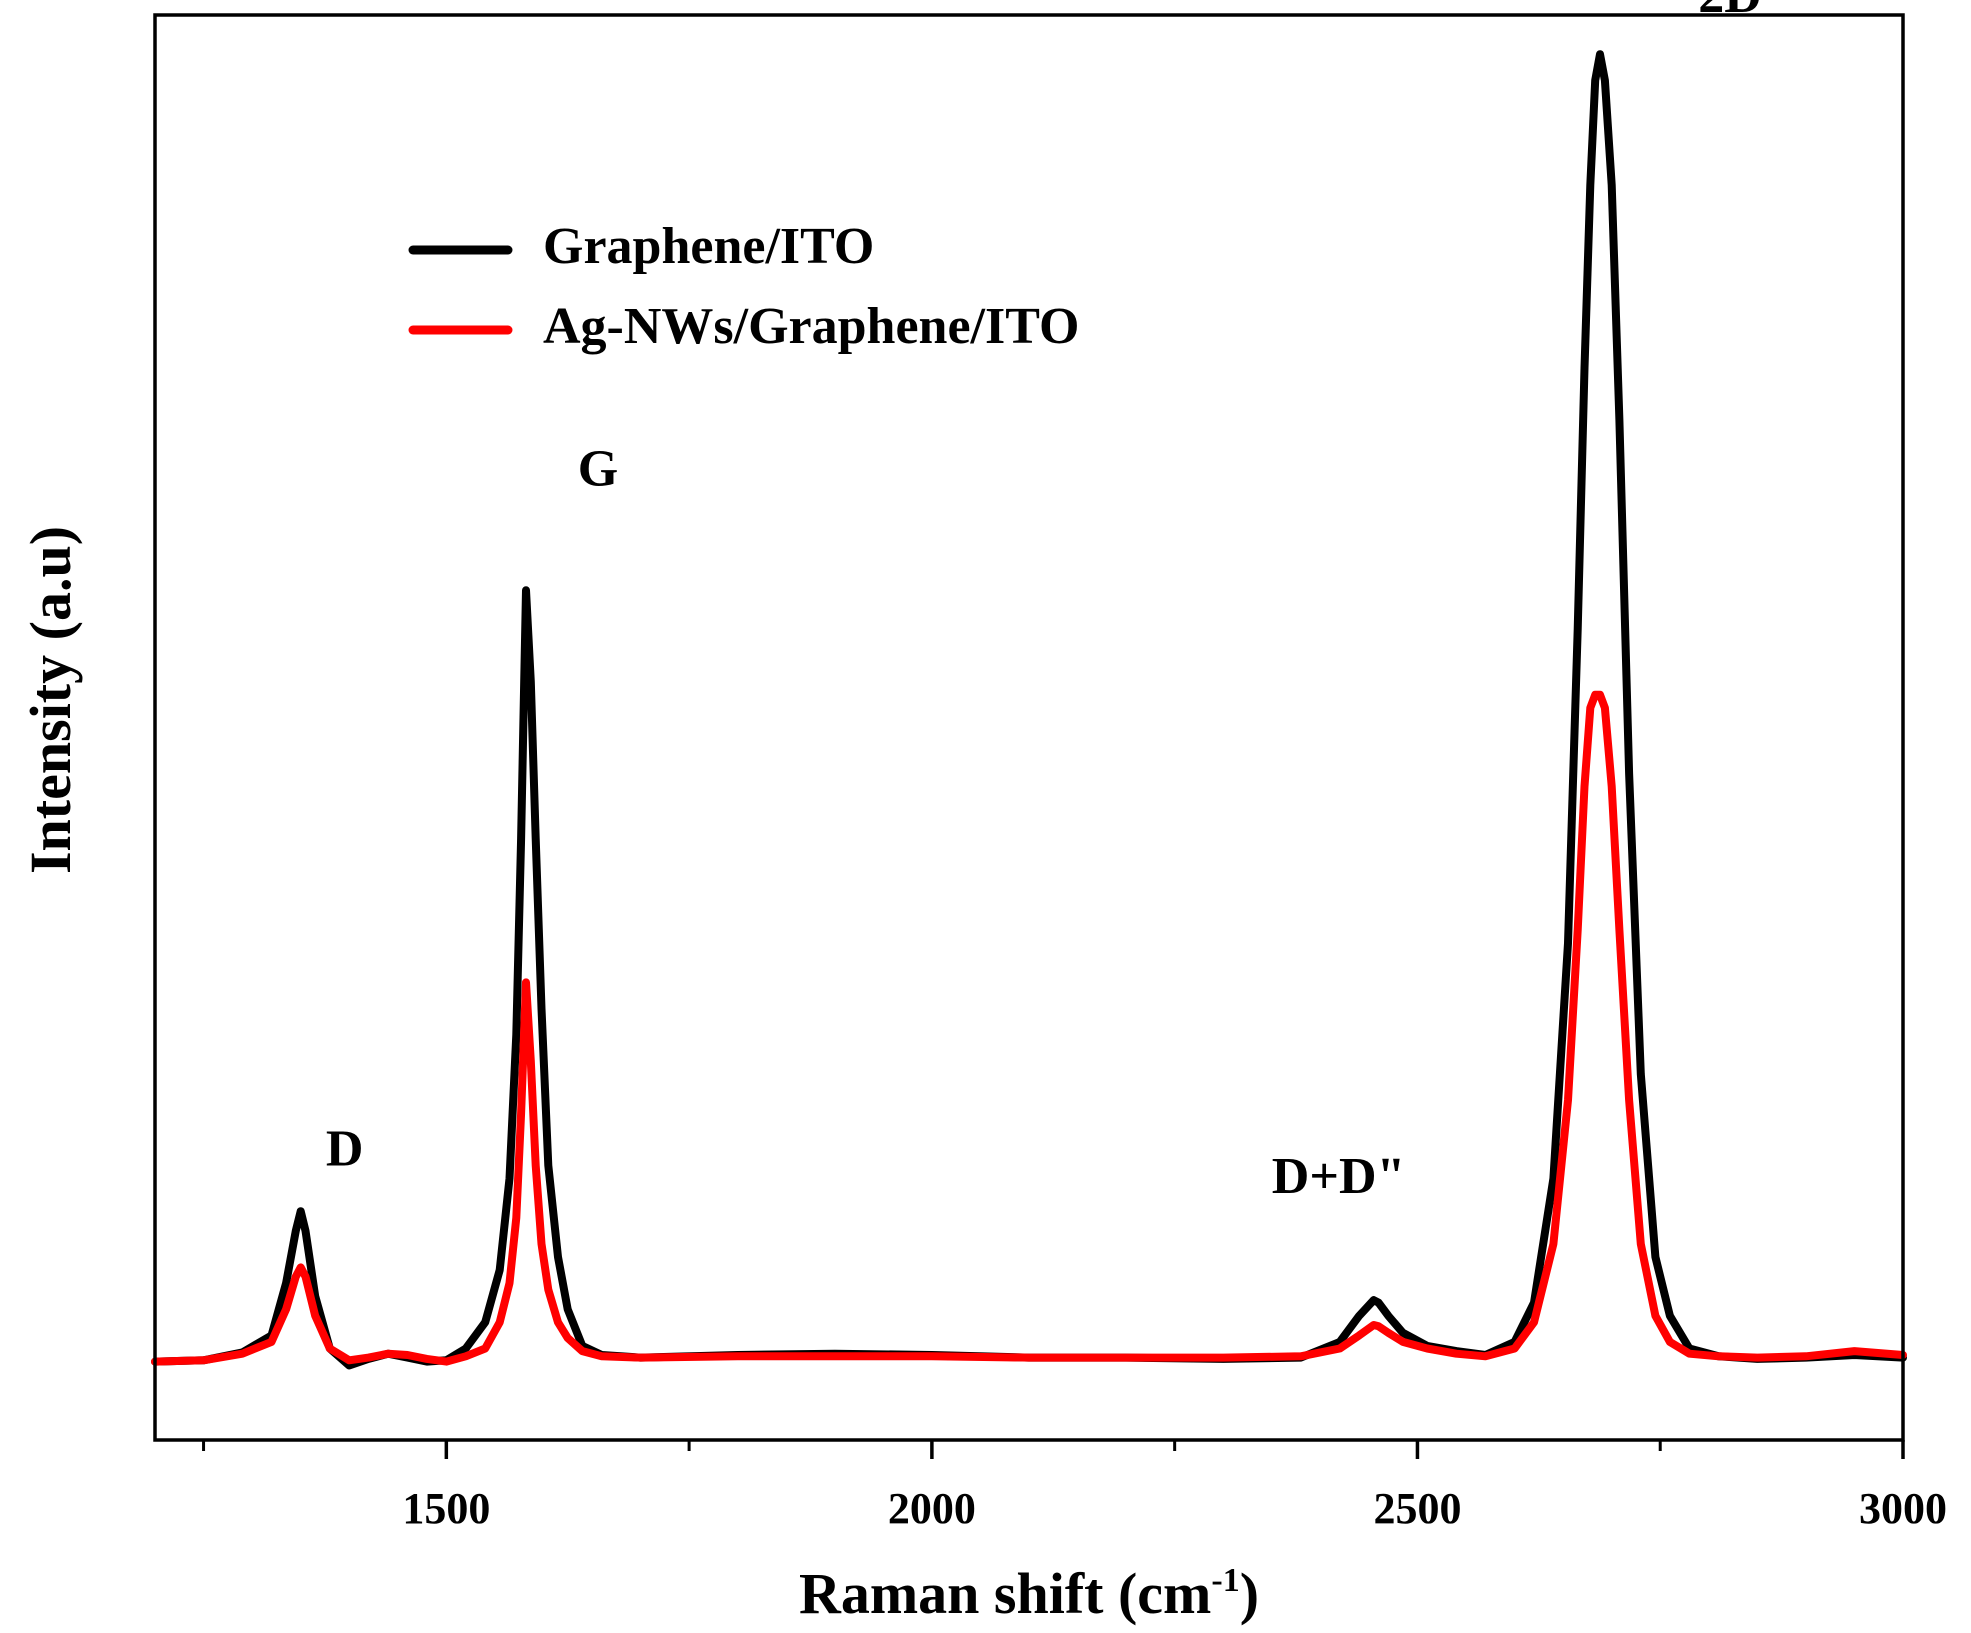 This screenshot has width=1971, height=1633. I want to click on x-axis-title-main: Raman shift (cm, so click(1005, 1593).